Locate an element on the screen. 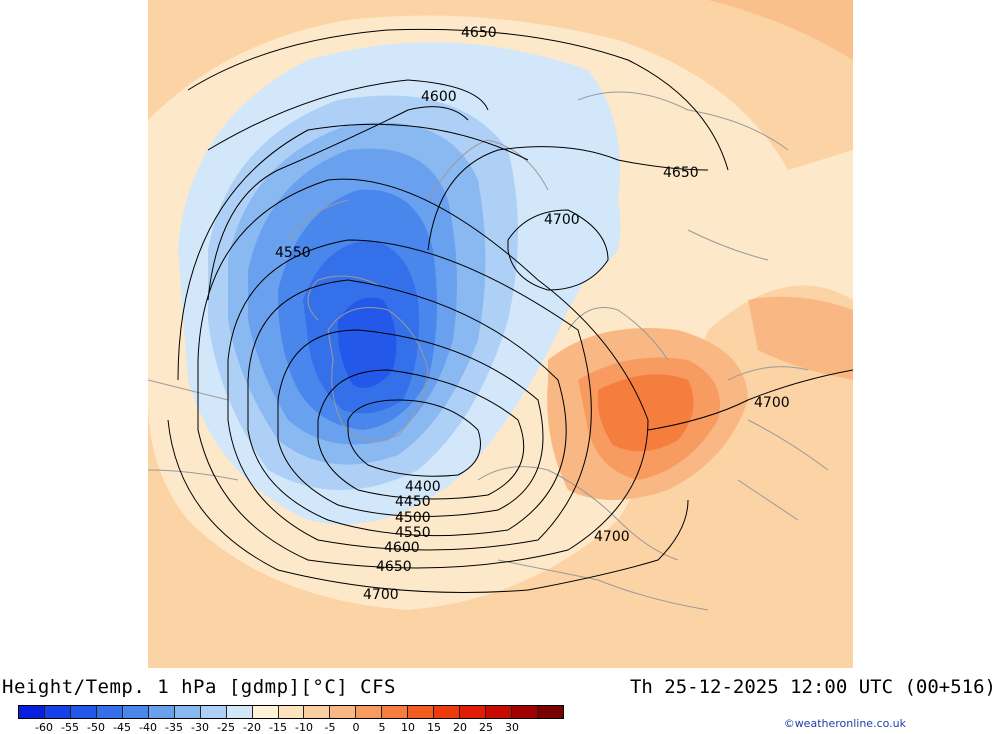  legend-tick-label: -30 is located at coordinates (200, 727).